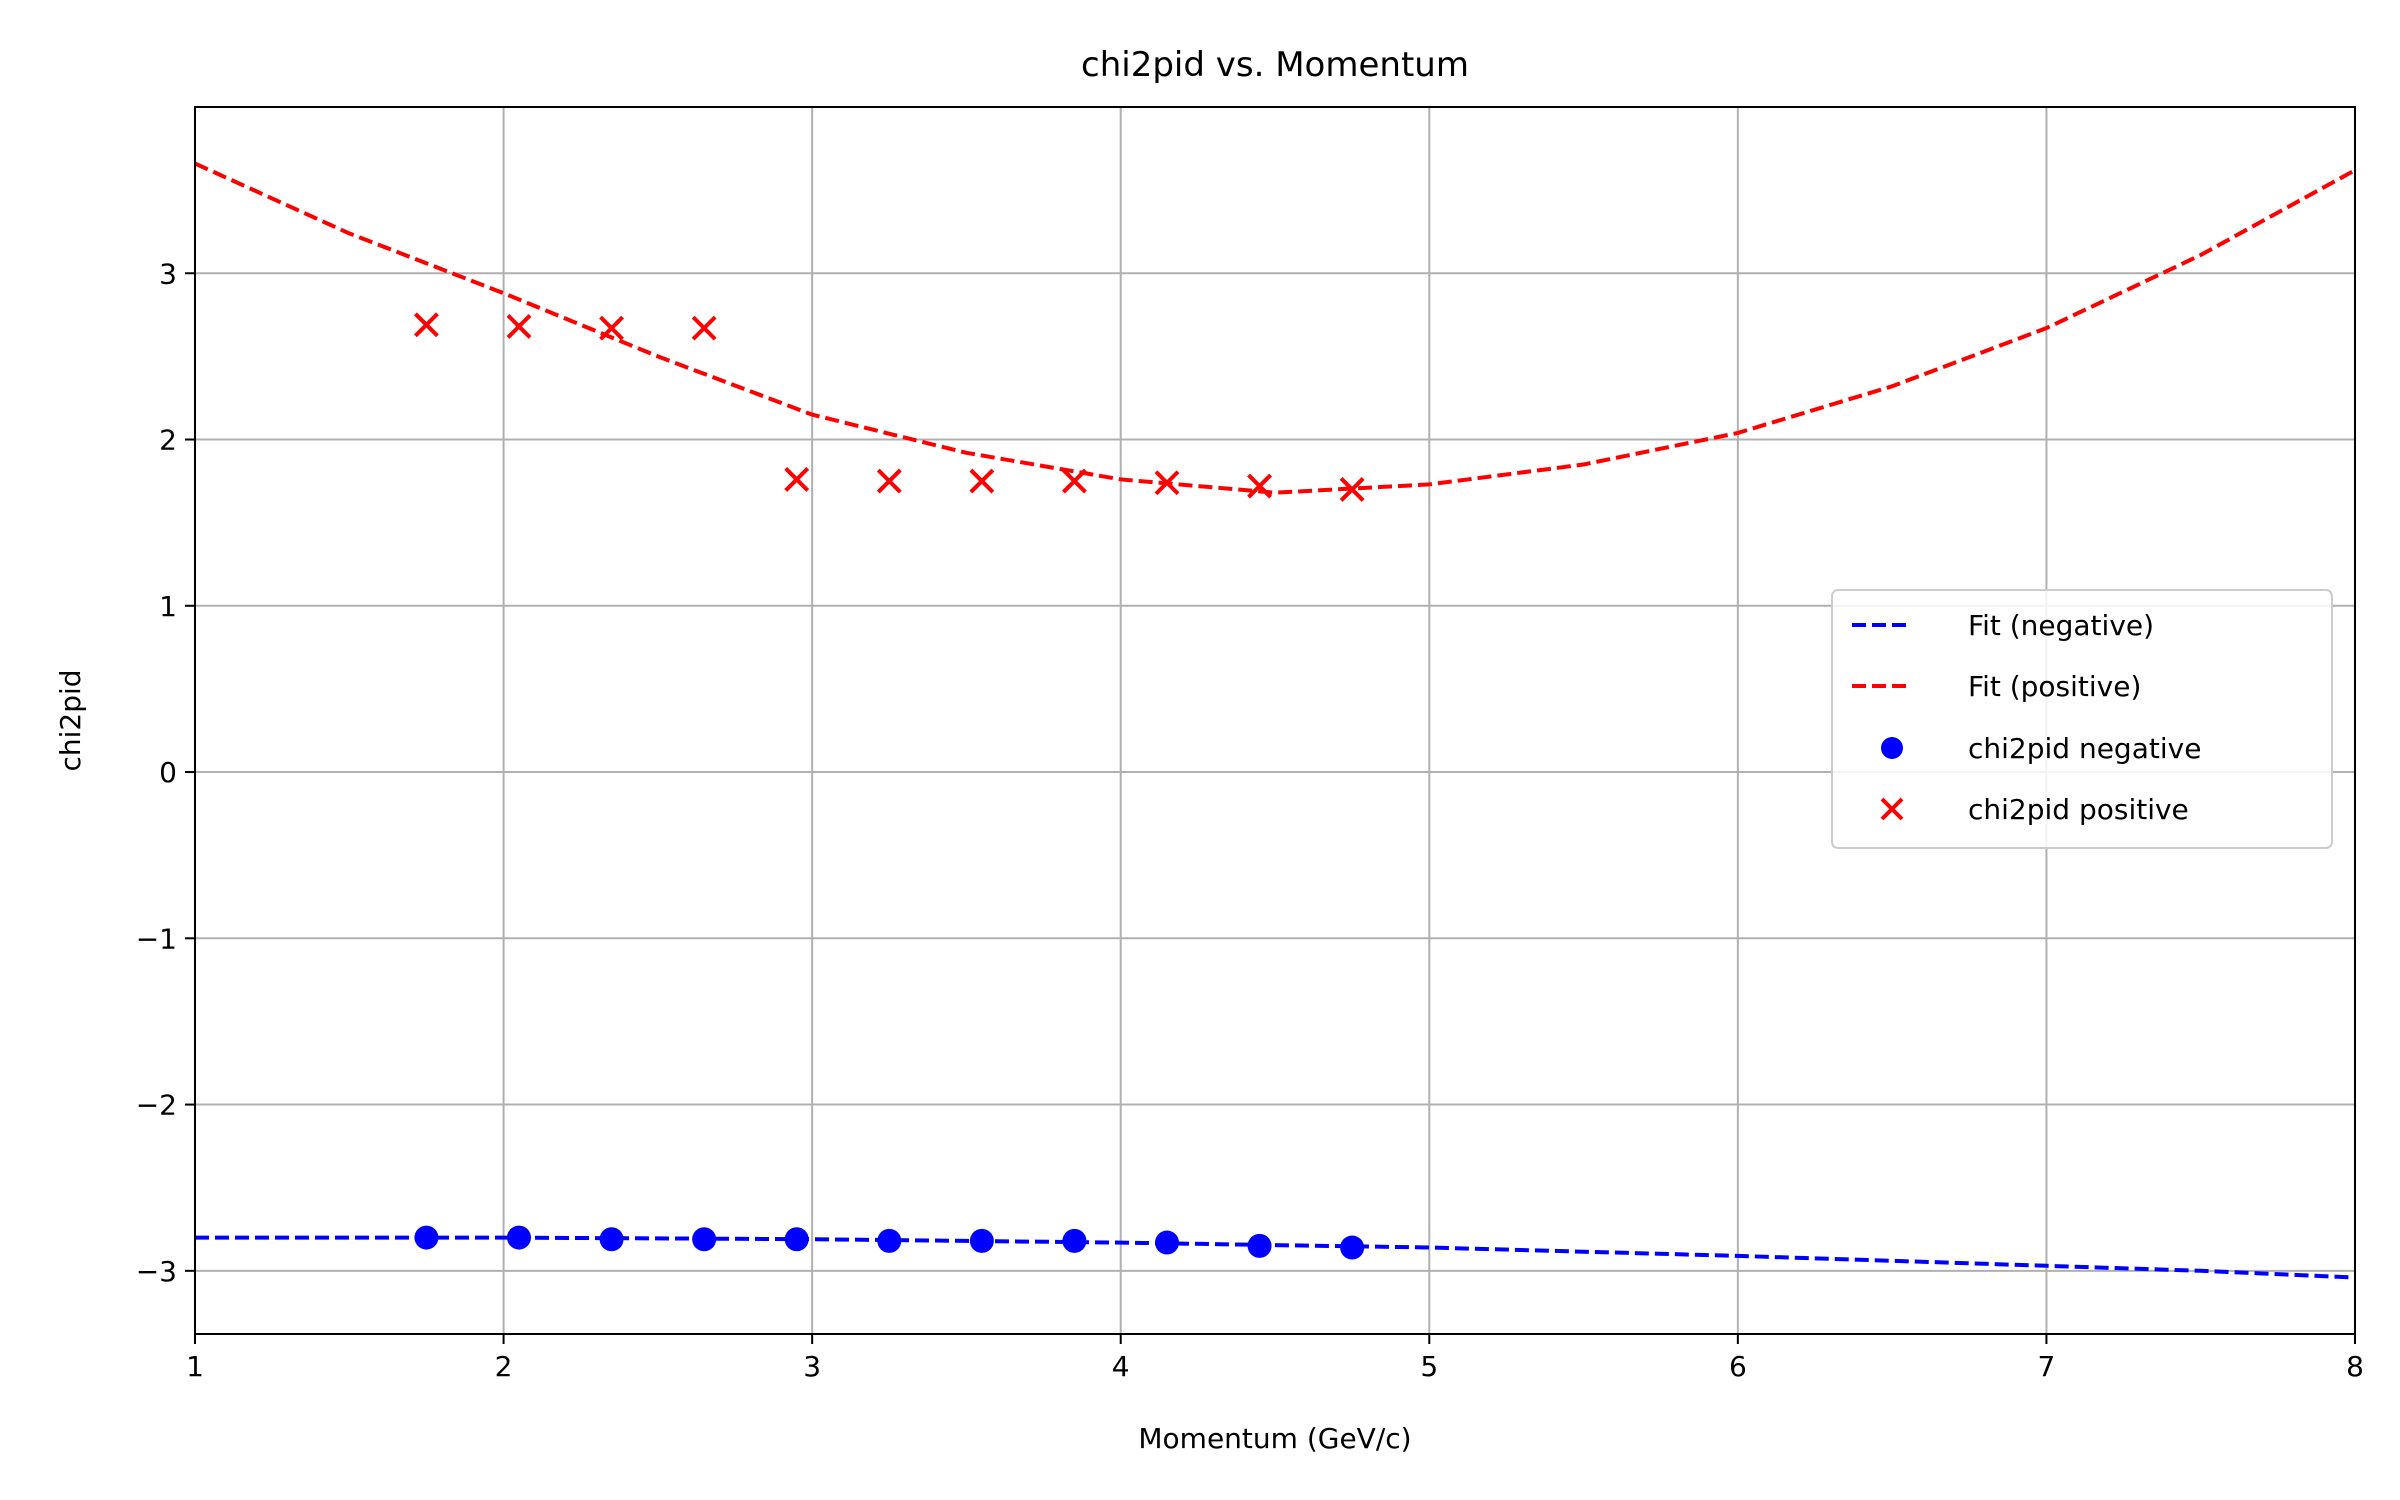  I want to click on legend-label-fit-positive: Fit (positive), so click(2054, 686).